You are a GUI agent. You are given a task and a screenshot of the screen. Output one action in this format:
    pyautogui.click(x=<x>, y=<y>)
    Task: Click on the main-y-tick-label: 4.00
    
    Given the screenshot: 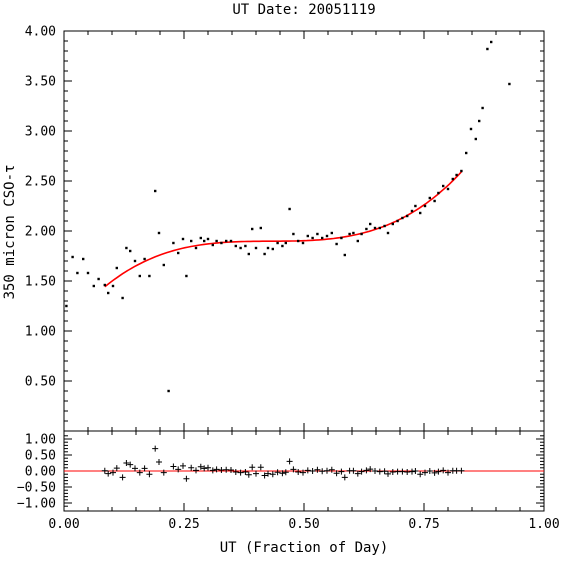 What is the action you would take?
    pyautogui.click(x=40, y=32)
    